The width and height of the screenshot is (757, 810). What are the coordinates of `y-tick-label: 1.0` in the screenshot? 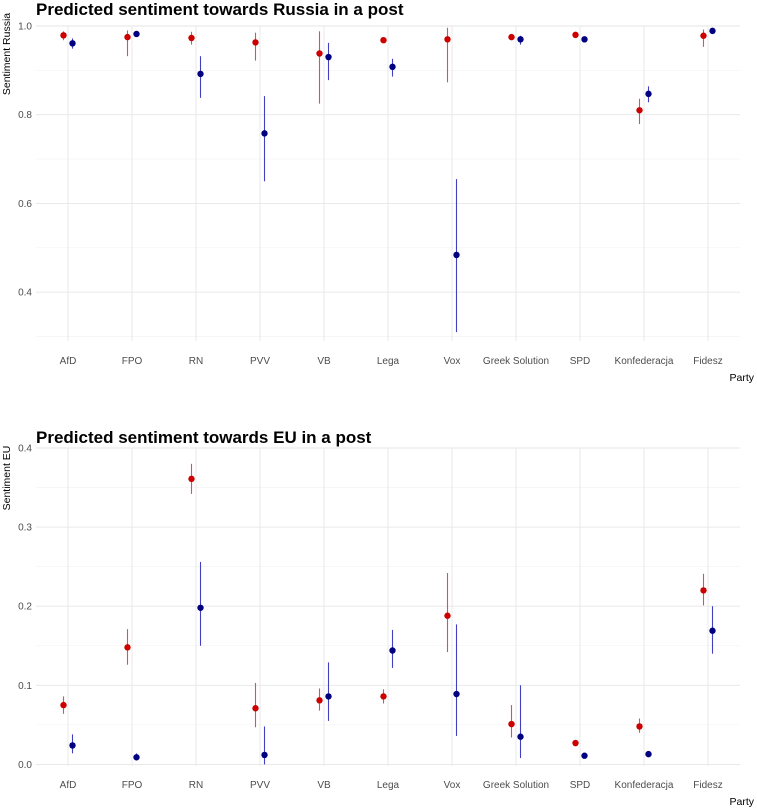 It's located at (25, 27).